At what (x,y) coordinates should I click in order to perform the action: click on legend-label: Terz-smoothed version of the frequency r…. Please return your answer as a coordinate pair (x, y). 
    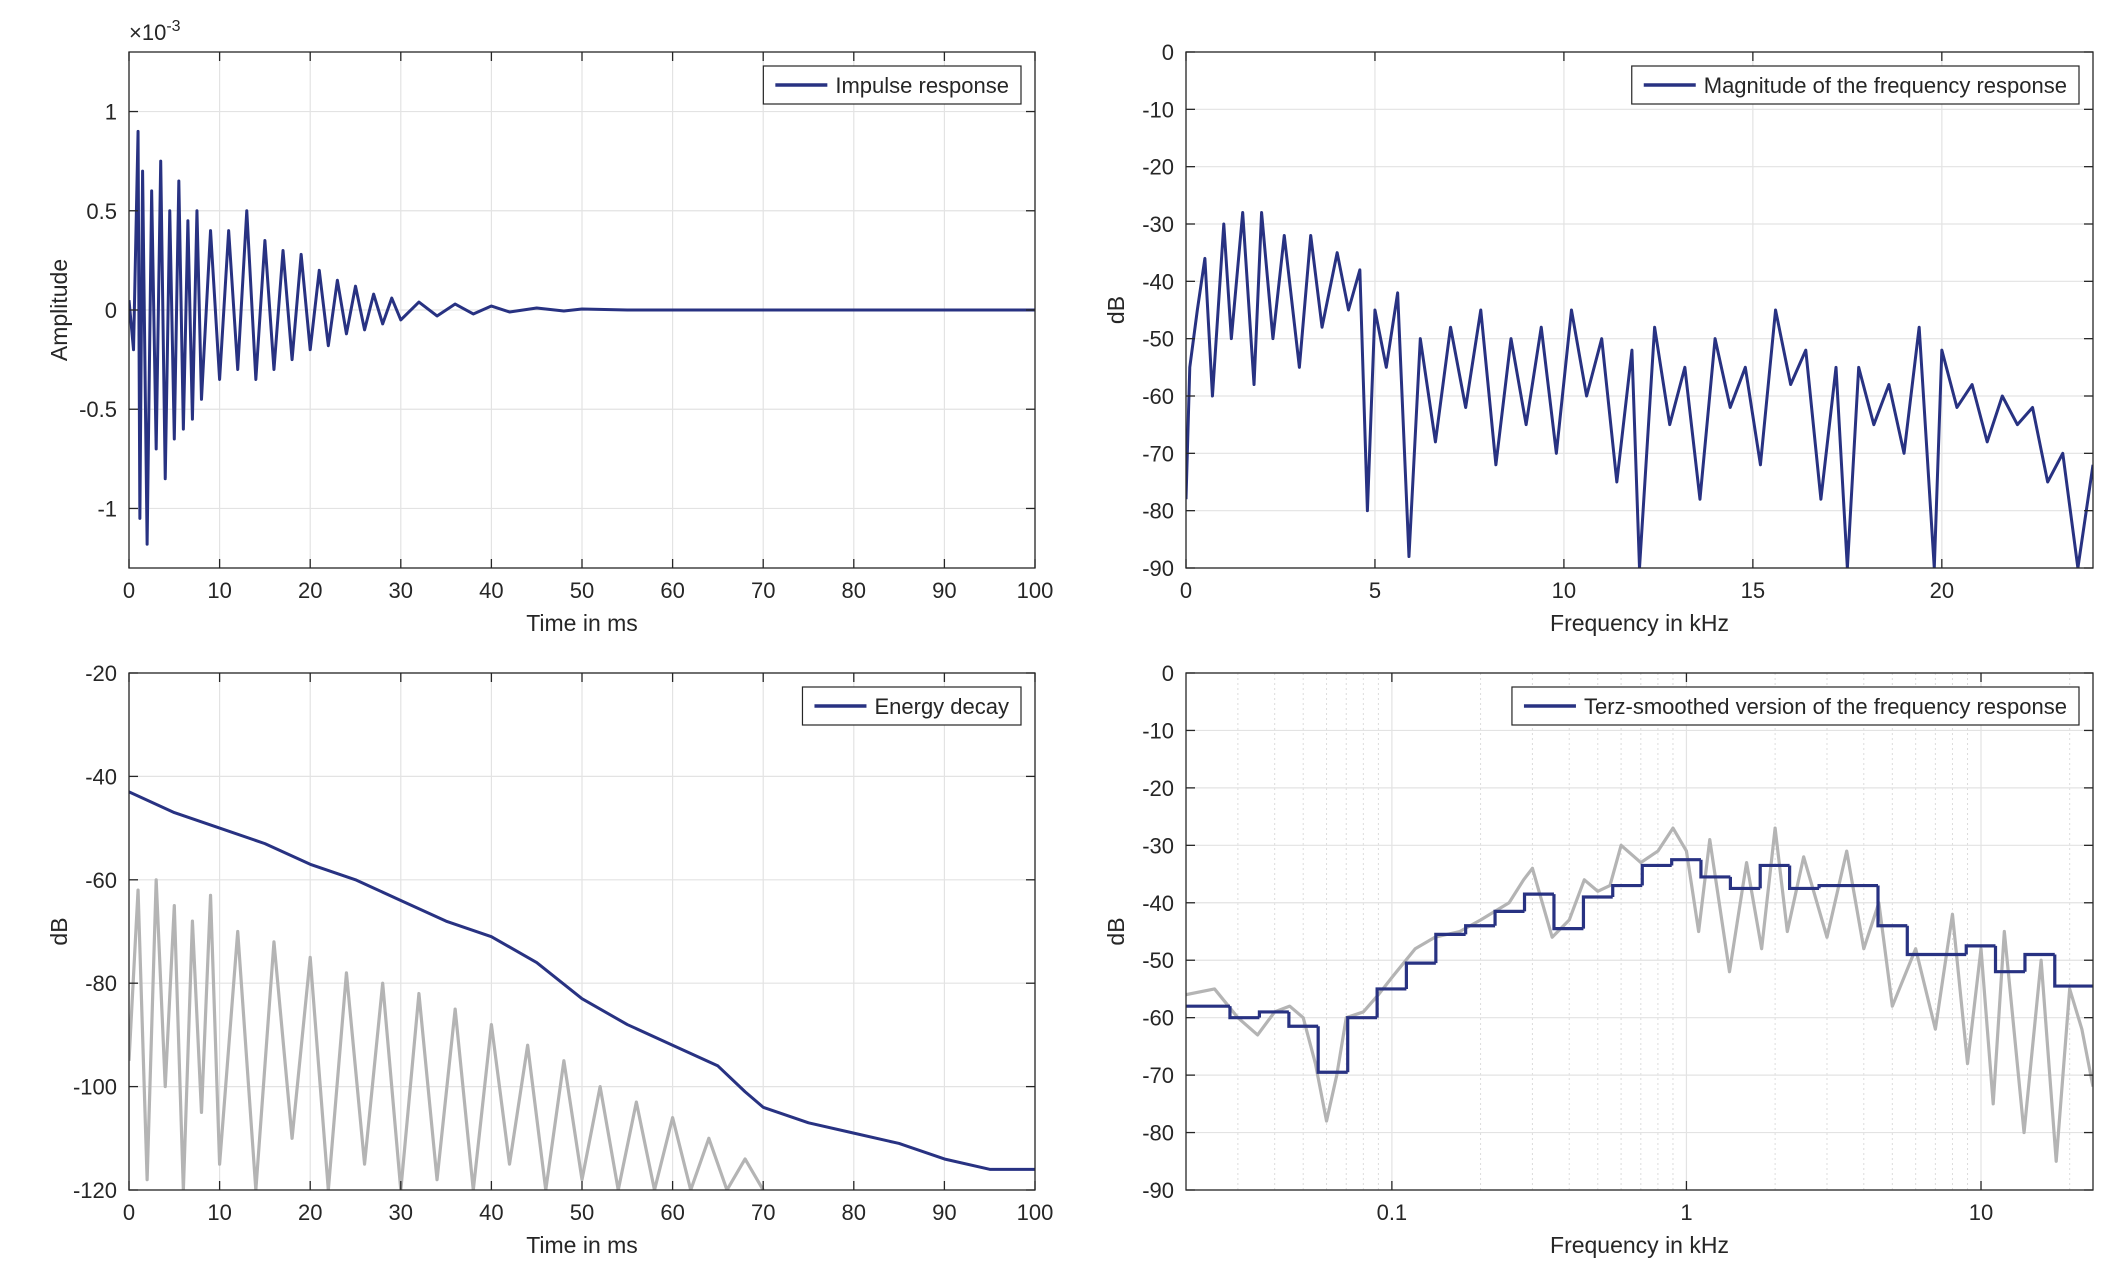
    Looking at the image, I should click on (1825, 706).